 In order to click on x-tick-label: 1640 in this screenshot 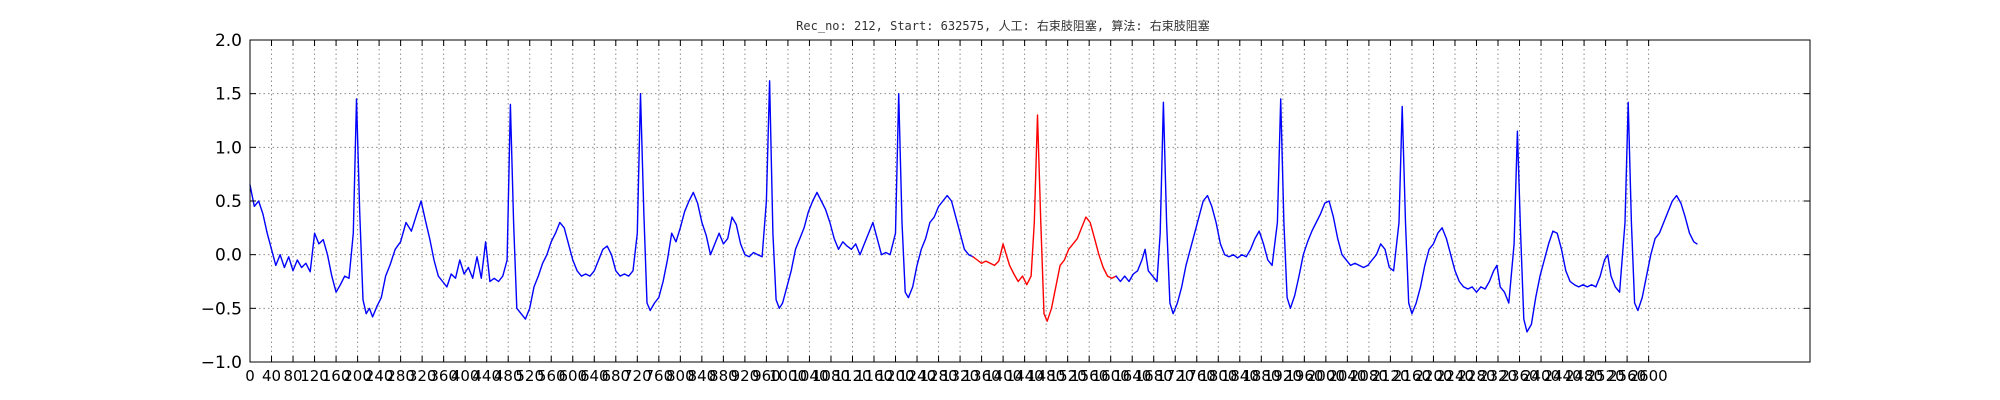, I will do `click(1132, 376)`.